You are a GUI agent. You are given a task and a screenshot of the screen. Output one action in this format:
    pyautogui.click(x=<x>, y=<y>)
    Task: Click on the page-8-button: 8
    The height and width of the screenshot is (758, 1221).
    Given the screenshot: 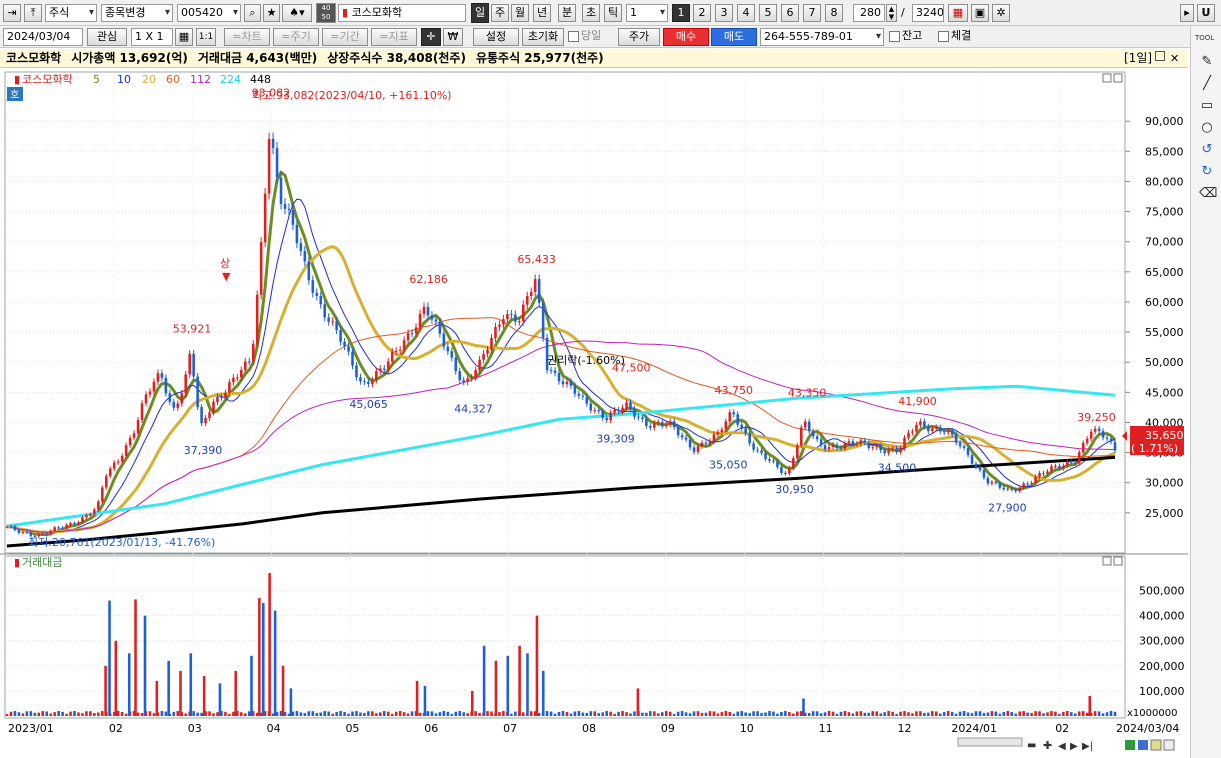 What is the action you would take?
    pyautogui.click(x=834, y=13)
    